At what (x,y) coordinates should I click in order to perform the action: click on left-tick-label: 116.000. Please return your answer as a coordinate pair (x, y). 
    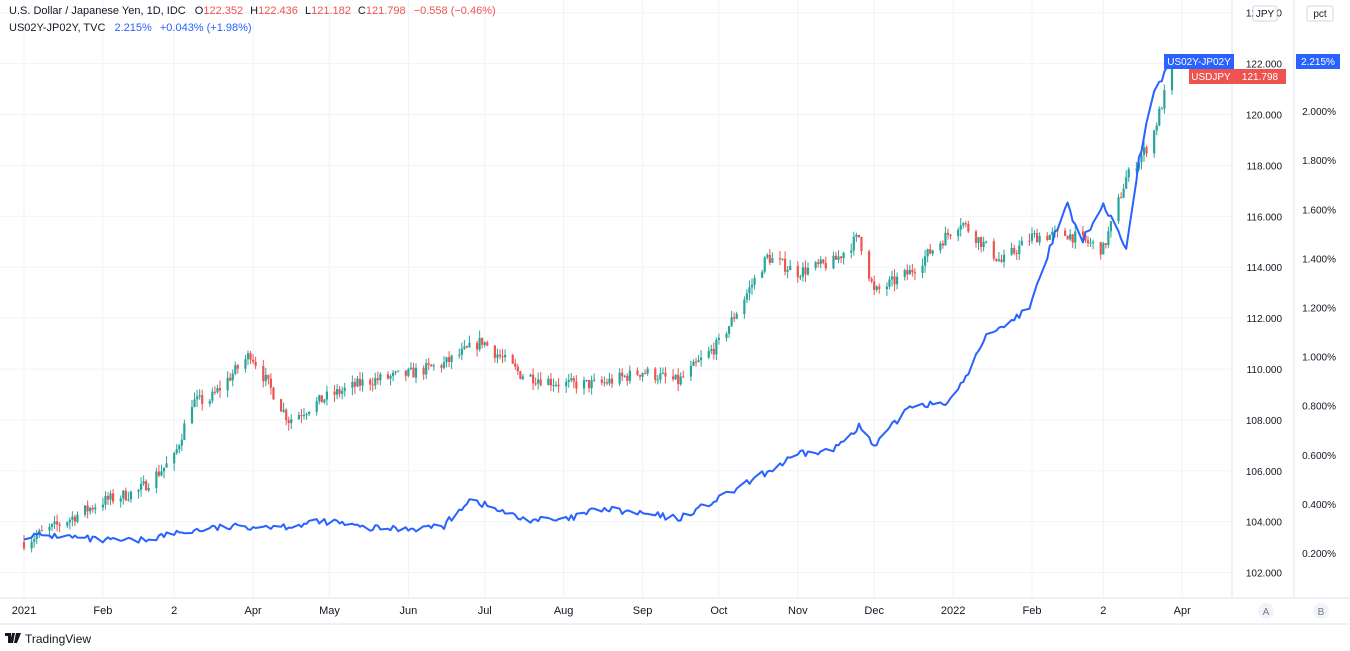
    Looking at the image, I should click on (1265, 217).